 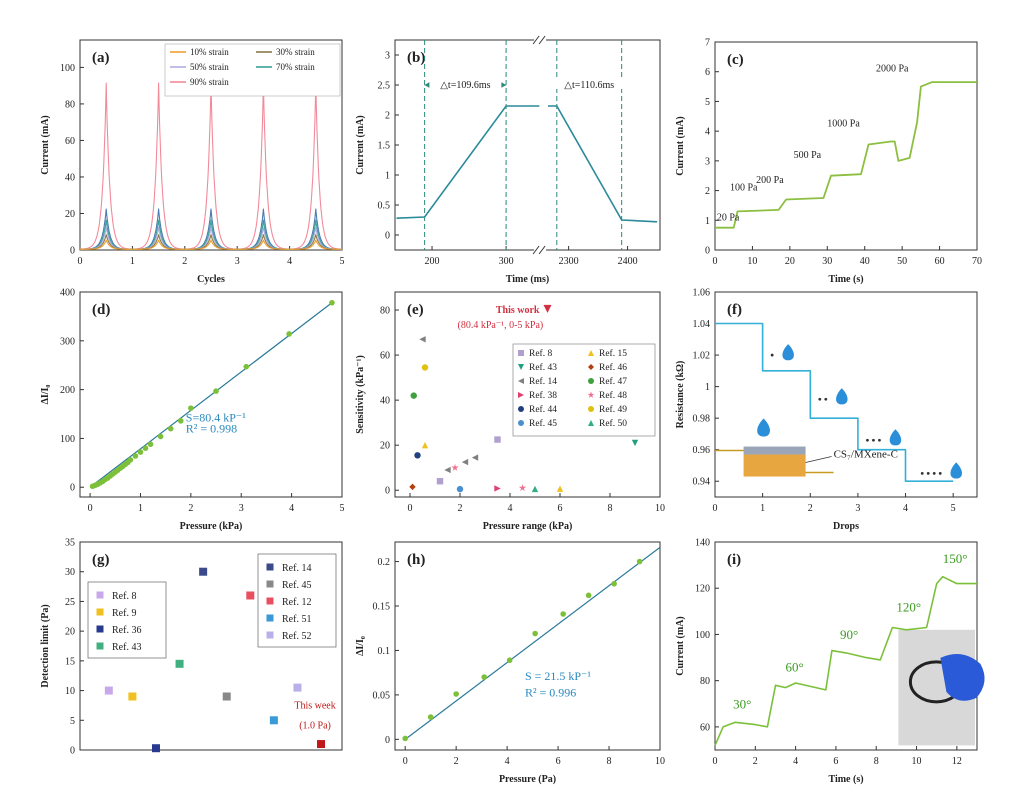 What do you see at coordinates (613, 367) in the screenshot?
I see `legend-entry: Ref. 46` at bounding box center [613, 367].